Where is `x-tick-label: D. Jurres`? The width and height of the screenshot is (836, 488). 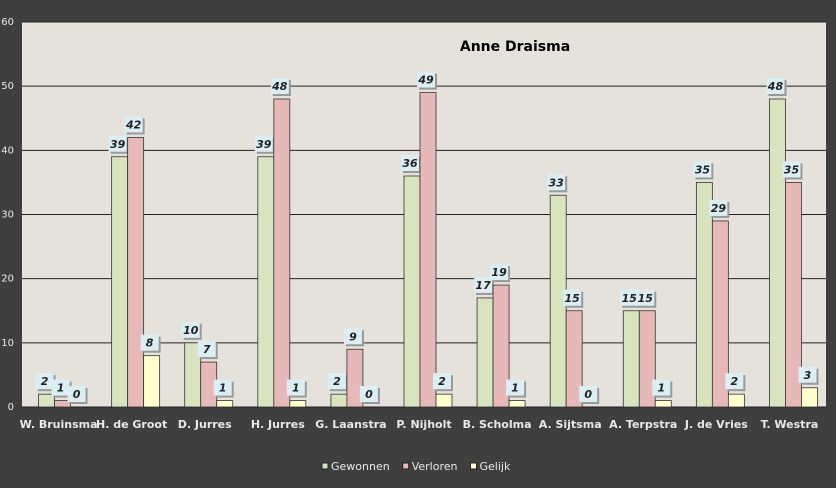
x-tick-label: D. Jurres is located at coordinates (205, 424).